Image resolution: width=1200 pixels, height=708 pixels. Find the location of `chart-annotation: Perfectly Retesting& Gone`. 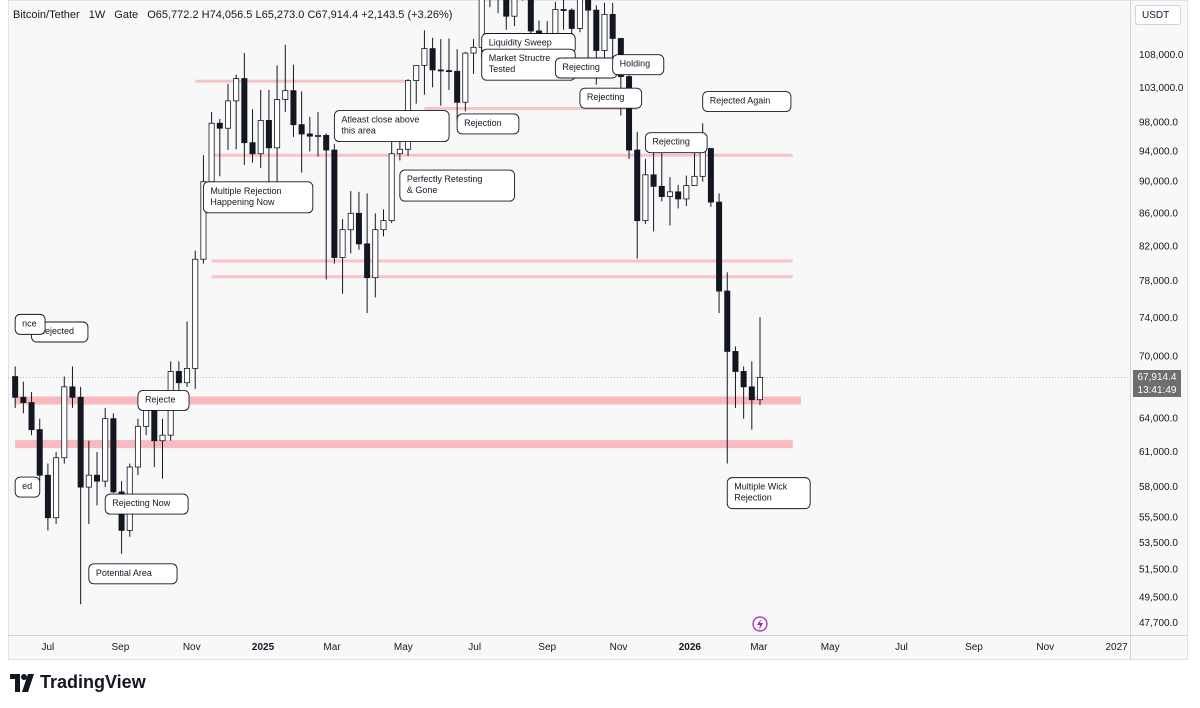

chart-annotation: Perfectly Retesting& Gone is located at coordinates (457, 185).